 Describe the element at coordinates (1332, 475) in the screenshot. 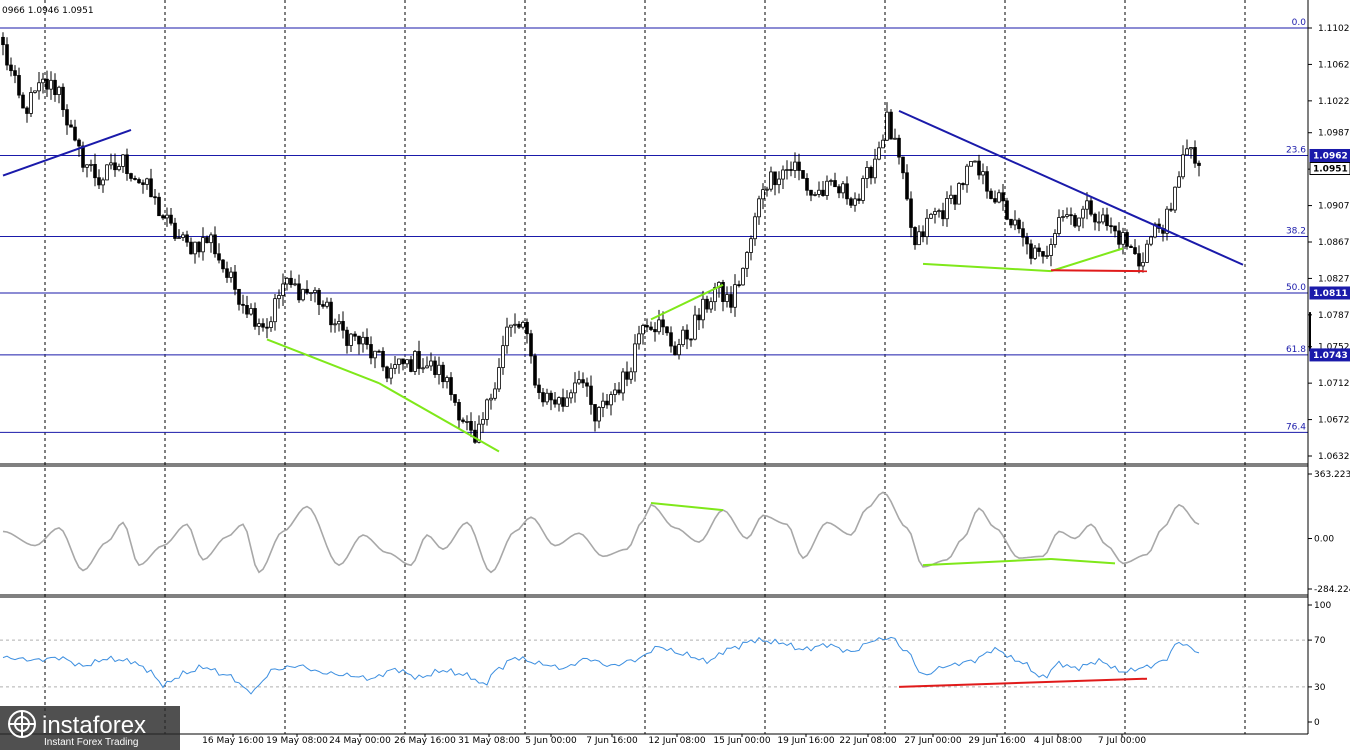

I see `cci-axis-label: 363.2239` at that location.